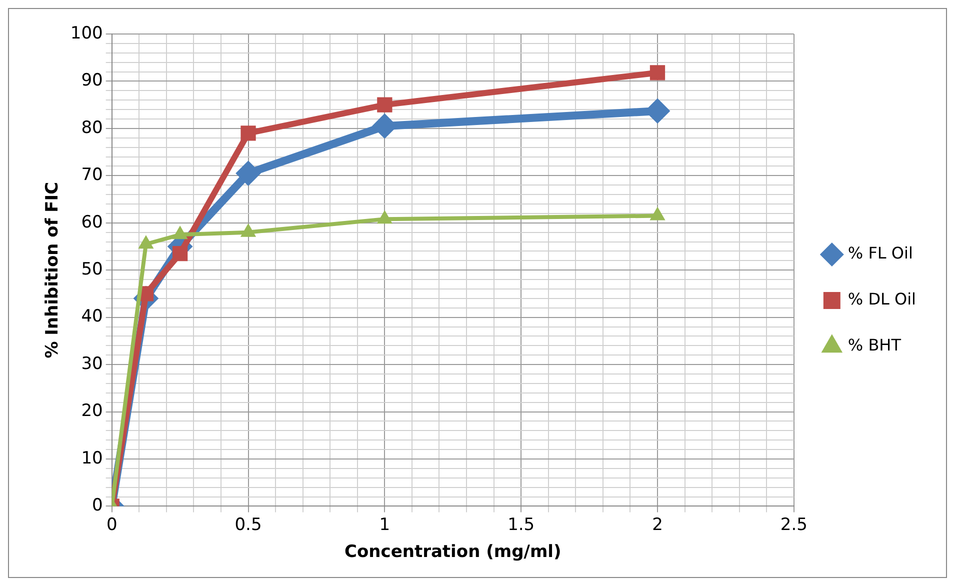 This screenshot has width=957, height=583. What do you see at coordinates (97, 506) in the screenshot?
I see `y-tick-label: 0` at bounding box center [97, 506].